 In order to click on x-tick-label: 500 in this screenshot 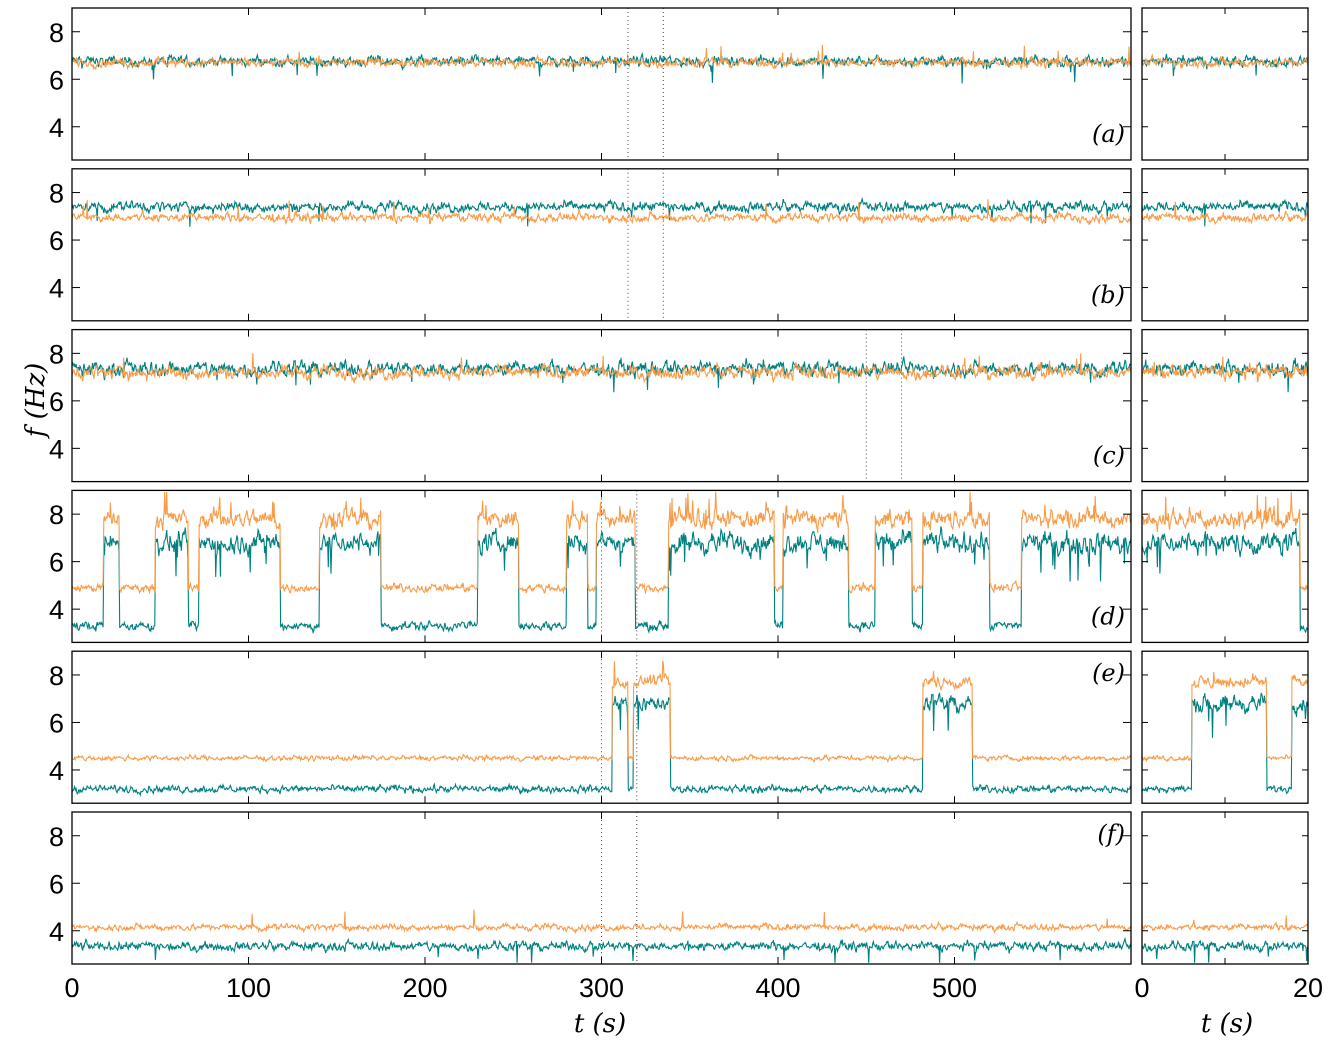, I will do `click(954, 988)`.